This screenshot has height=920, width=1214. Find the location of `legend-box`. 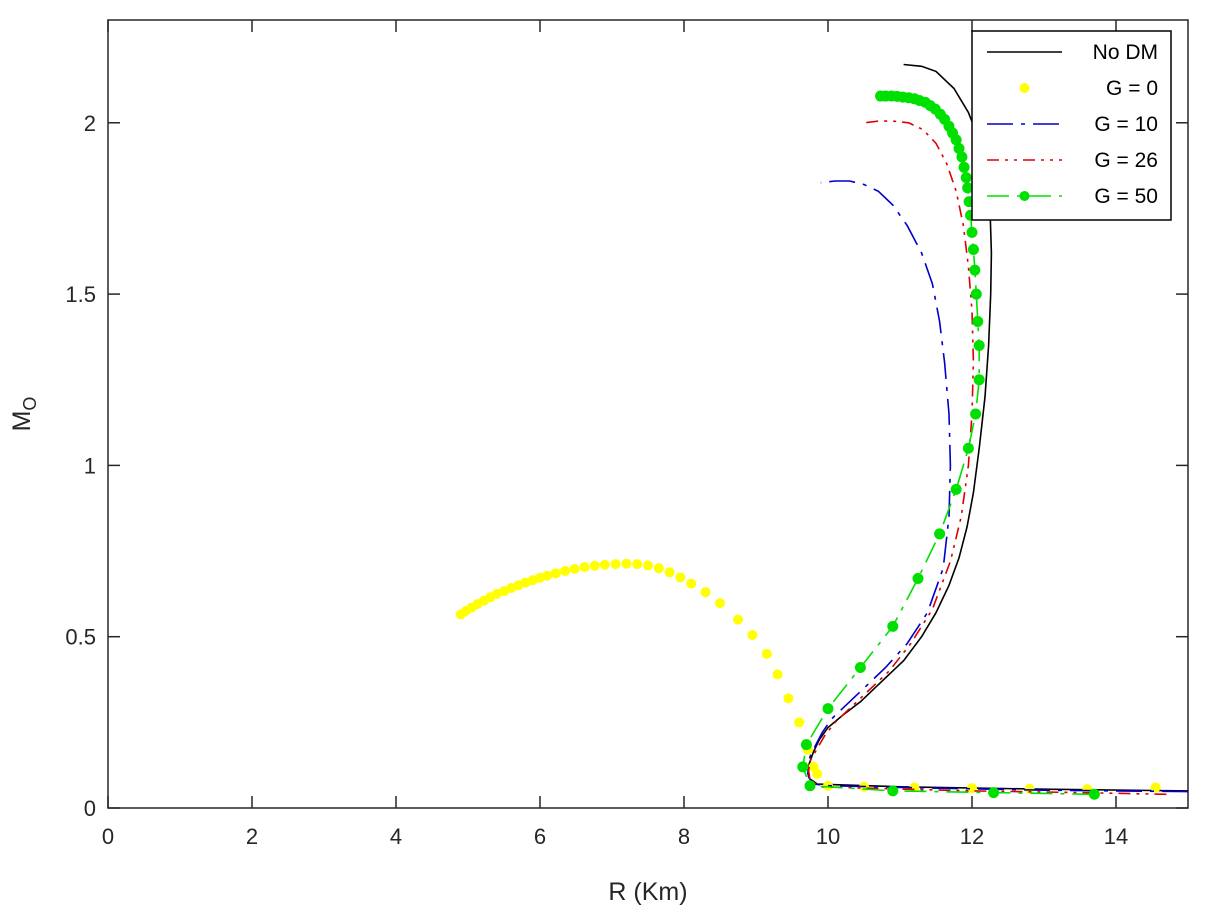

legend-box is located at coordinates (1071, 125).